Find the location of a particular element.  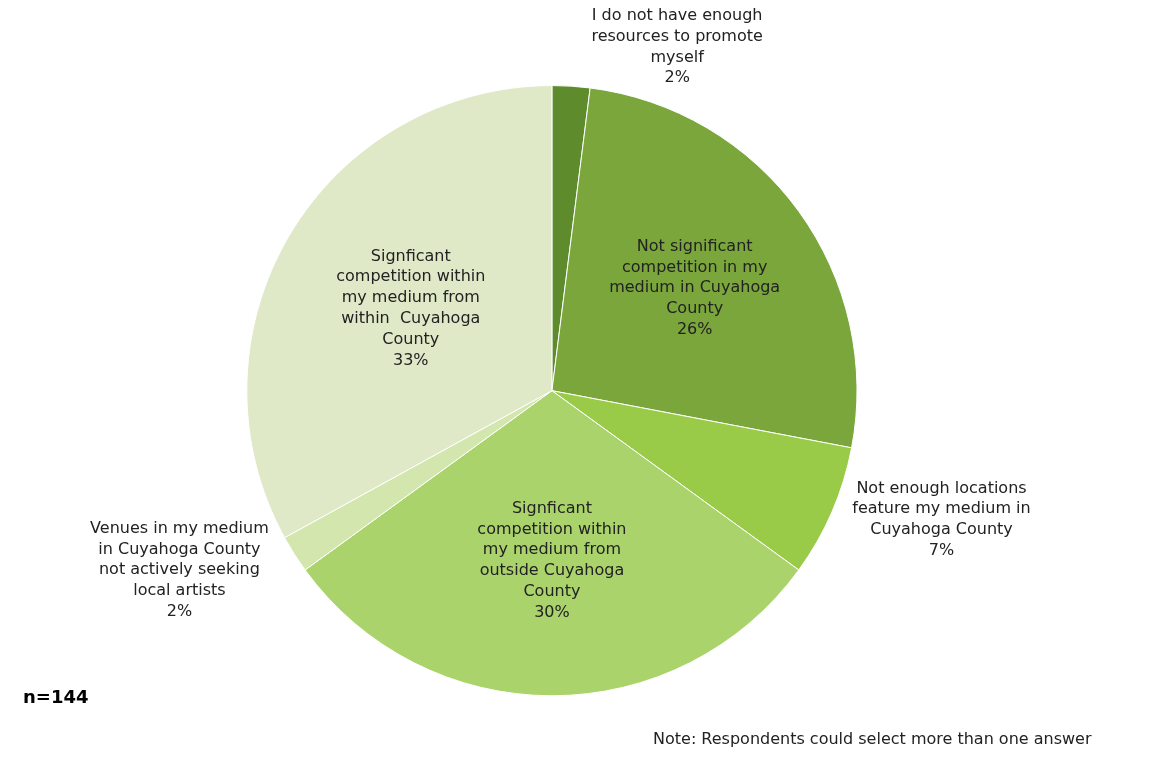

data-label: 26% is located at coordinates (694, 329).